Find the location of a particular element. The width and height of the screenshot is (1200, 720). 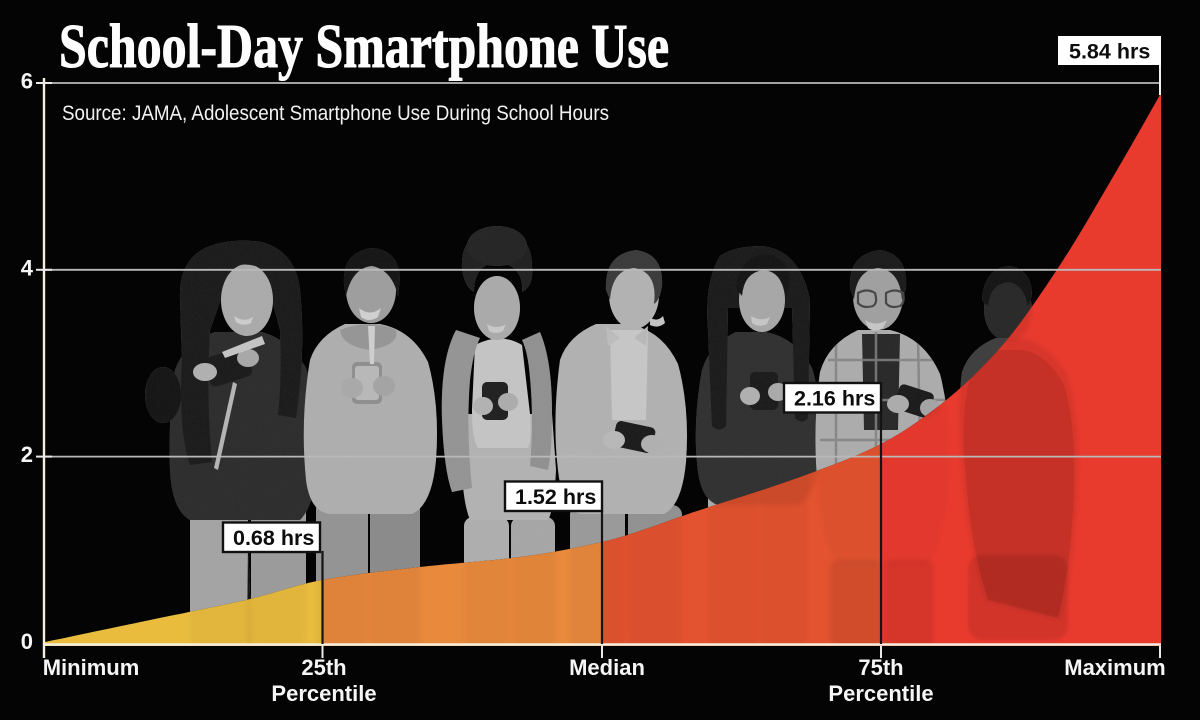

svg-text: 1.52 hrs is located at coordinates (555, 497).